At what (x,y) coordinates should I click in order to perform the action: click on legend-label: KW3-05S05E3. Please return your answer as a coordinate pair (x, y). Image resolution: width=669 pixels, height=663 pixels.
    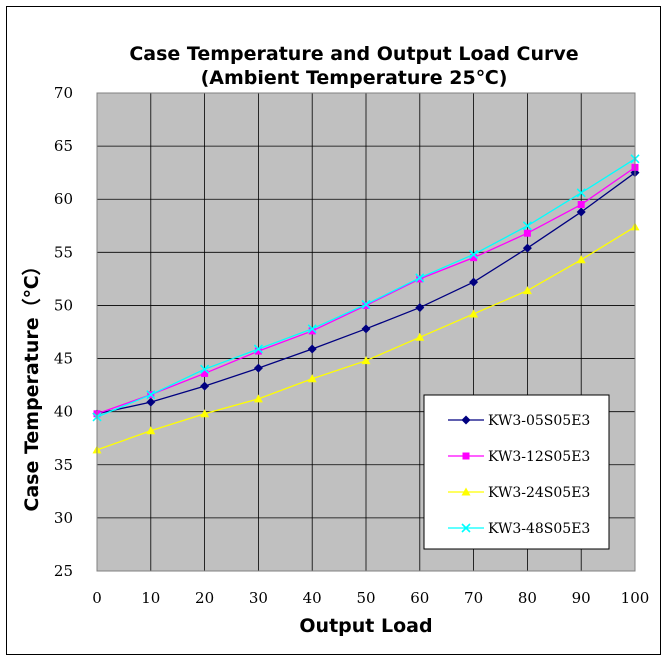
    Looking at the image, I should click on (539, 421).